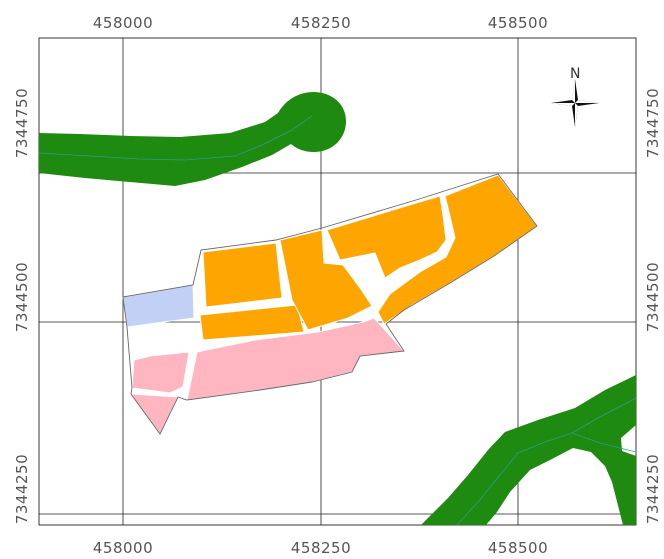 The width and height of the screenshot is (664, 559). I want to click on road-north-centerline, so click(175, 138).